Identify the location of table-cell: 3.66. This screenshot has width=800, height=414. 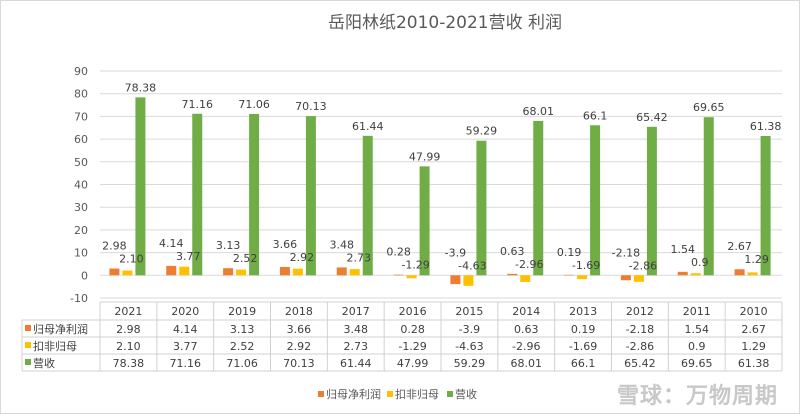
(299, 329).